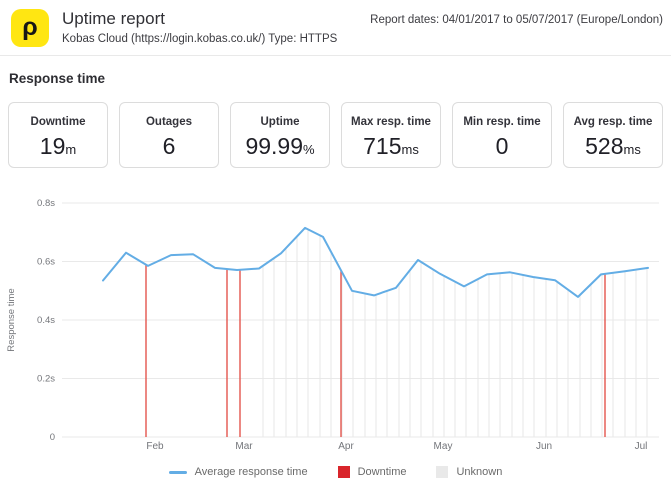 The width and height of the screenshot is (671, 483). What do you see at coordinates (280, 146) in the screenshot?
I see `stat-value: 99.99%` at bounding box center [280, 146].